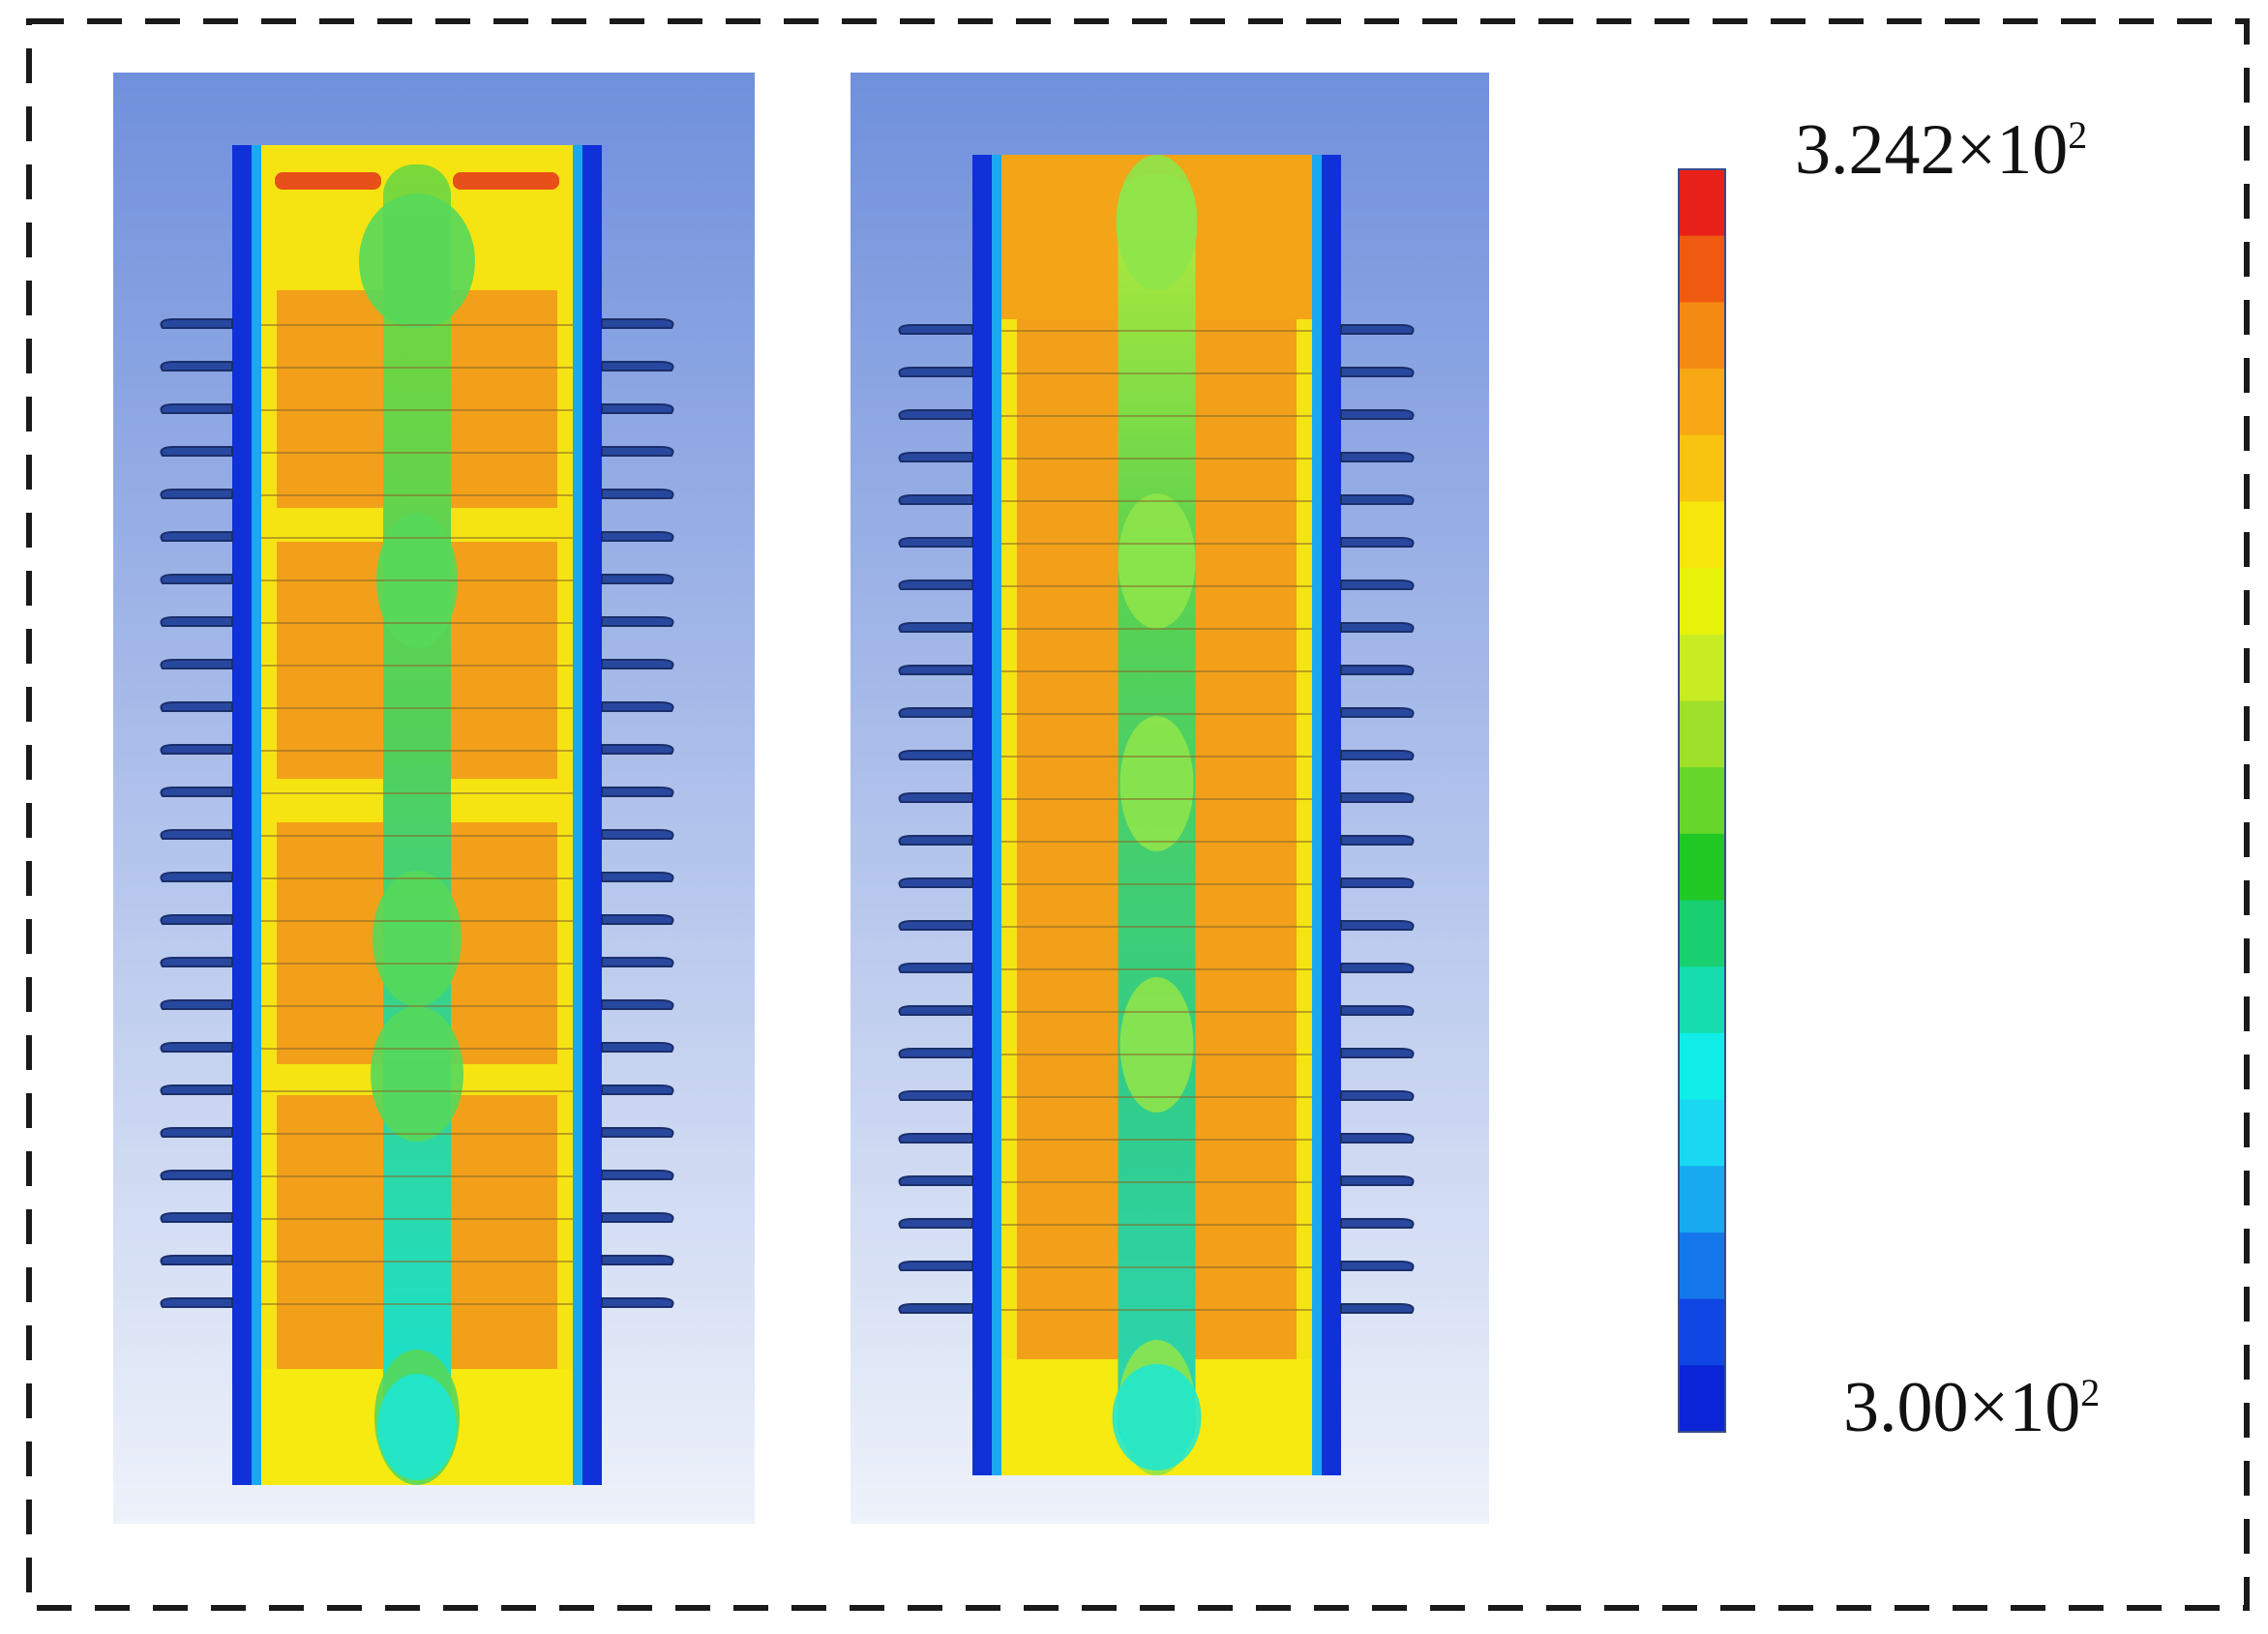 The height and width of the screenshot is (1634, 2268). What do you see at coordinates (328, 181) in the screenshot?
I see `hot-spot-left` at bounding box center [328, 181].